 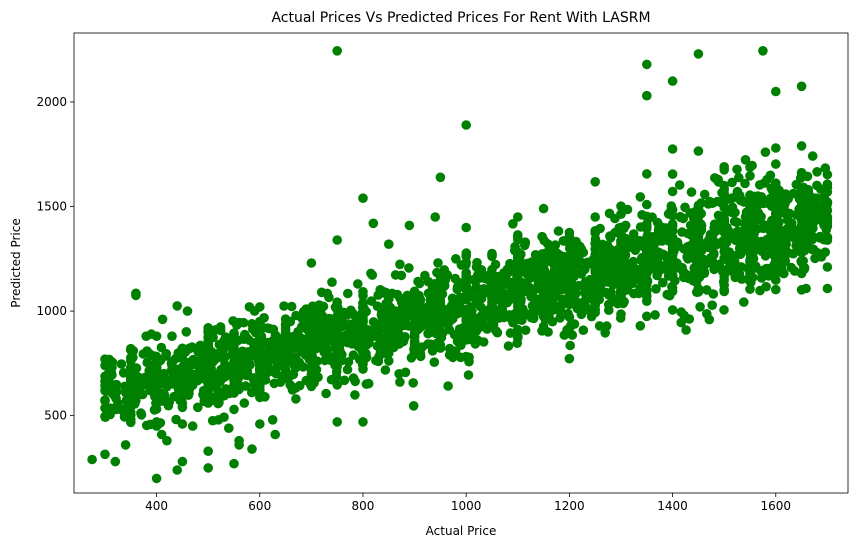 I want to click on x-axis-label: Actual Price, so click(x=461, y=531).